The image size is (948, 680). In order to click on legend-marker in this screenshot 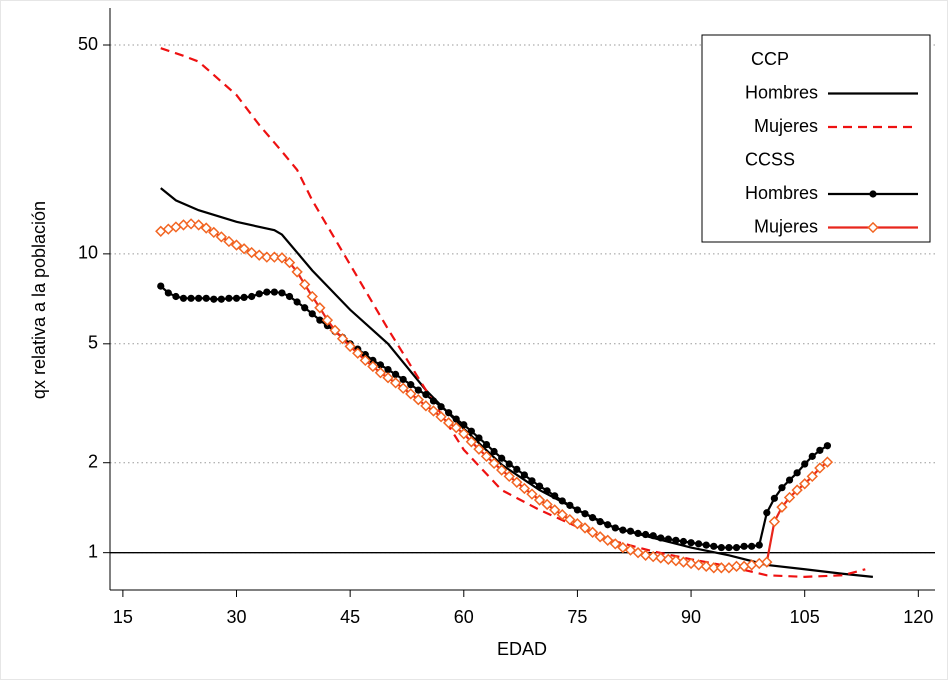, I will do `click(873, 194)`.